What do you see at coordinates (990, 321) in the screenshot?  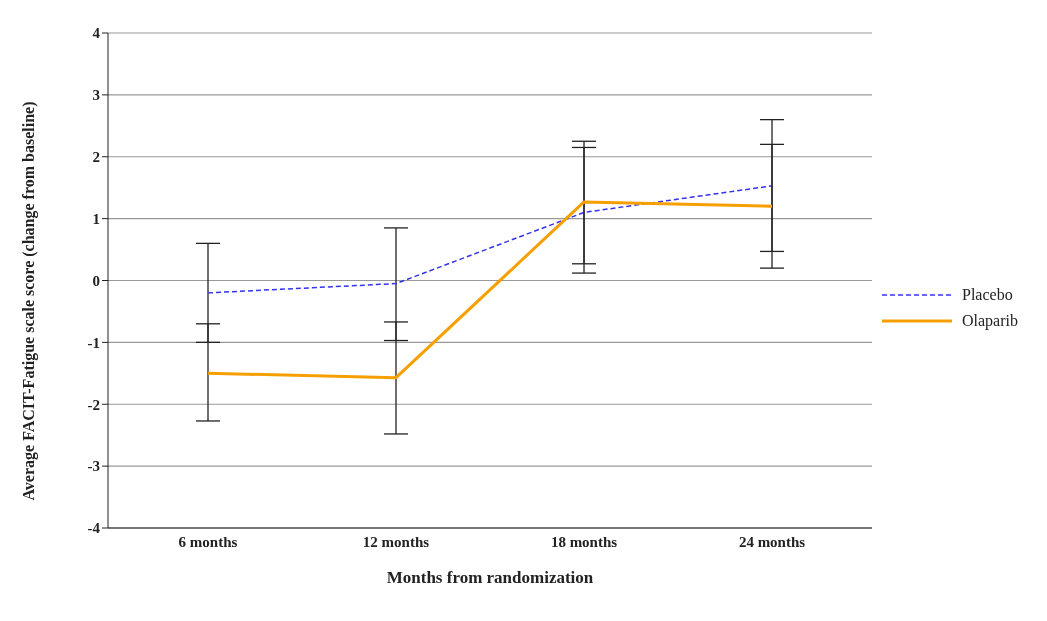 I see `legend-label: Olaparib` at bounding box center [990, 321].